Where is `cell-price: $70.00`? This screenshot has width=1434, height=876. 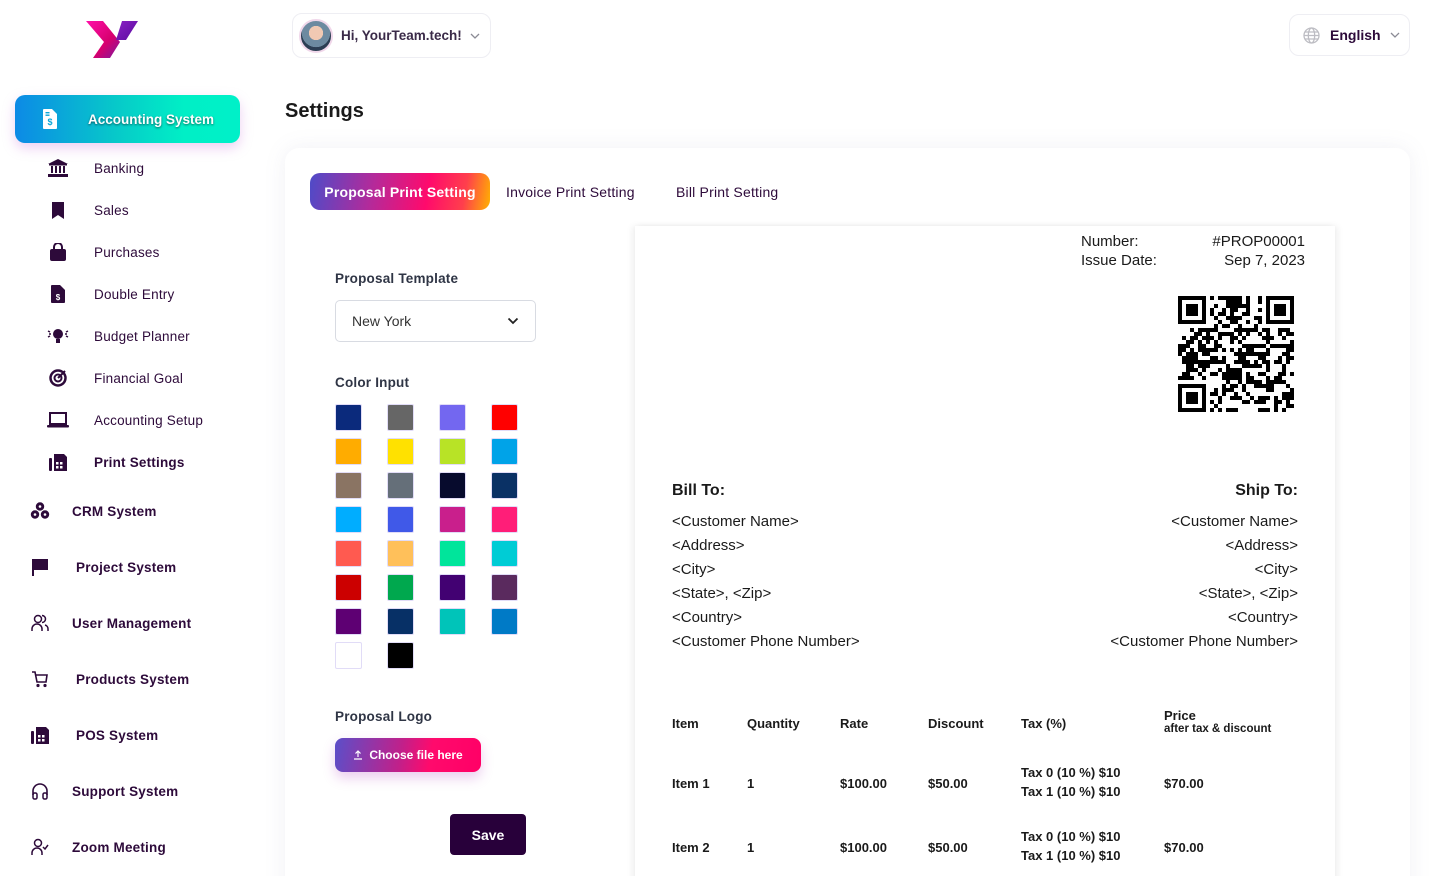 cell-price: $70.00 is located at coordinates (1184, 783).